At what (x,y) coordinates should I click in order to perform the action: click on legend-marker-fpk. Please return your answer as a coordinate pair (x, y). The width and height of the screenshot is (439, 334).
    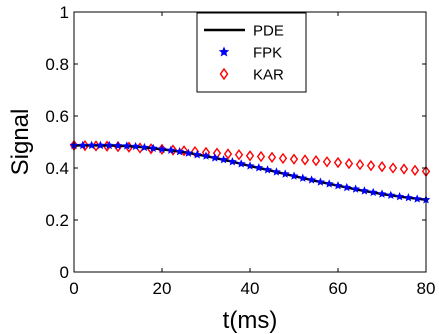
    Looking at the image, I should click on (224, 51).